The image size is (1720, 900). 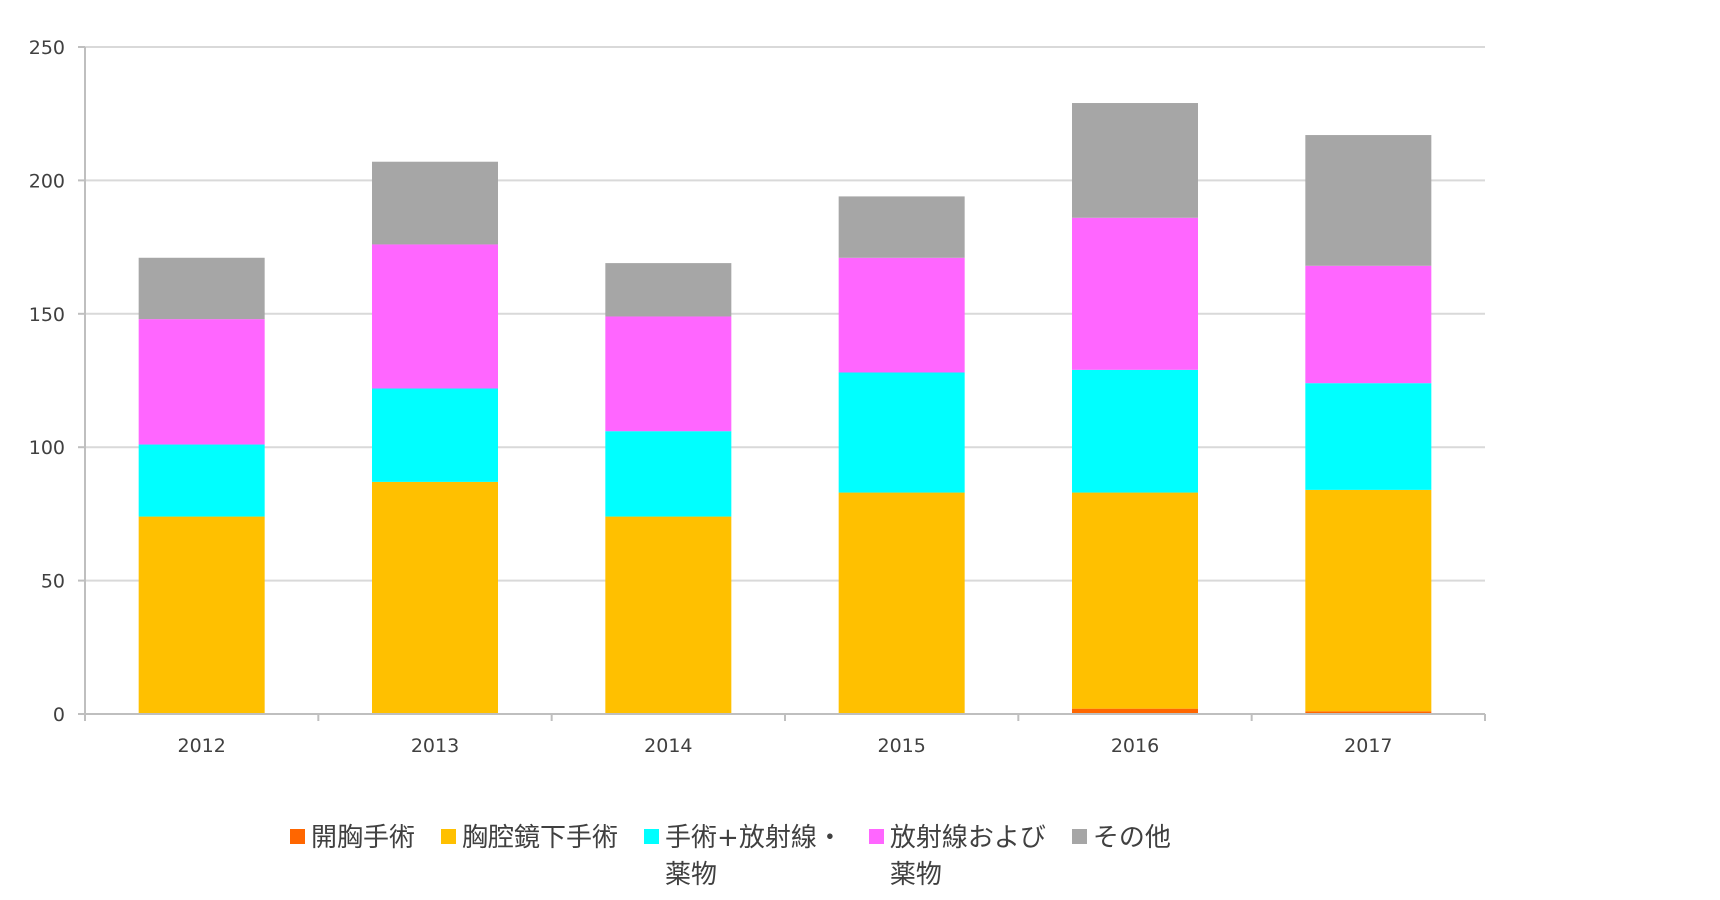 I want to click on bar-segment-2017-s1, so click(x=1368, y=600).